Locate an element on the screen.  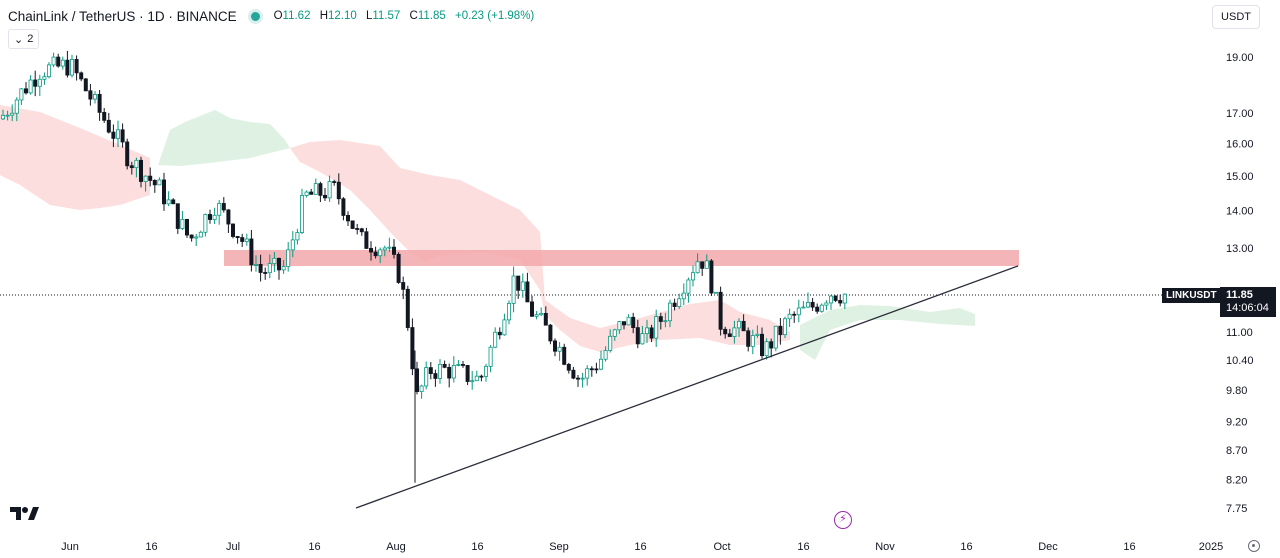
close-value: 11.85 is located at coordinates (431, 16).